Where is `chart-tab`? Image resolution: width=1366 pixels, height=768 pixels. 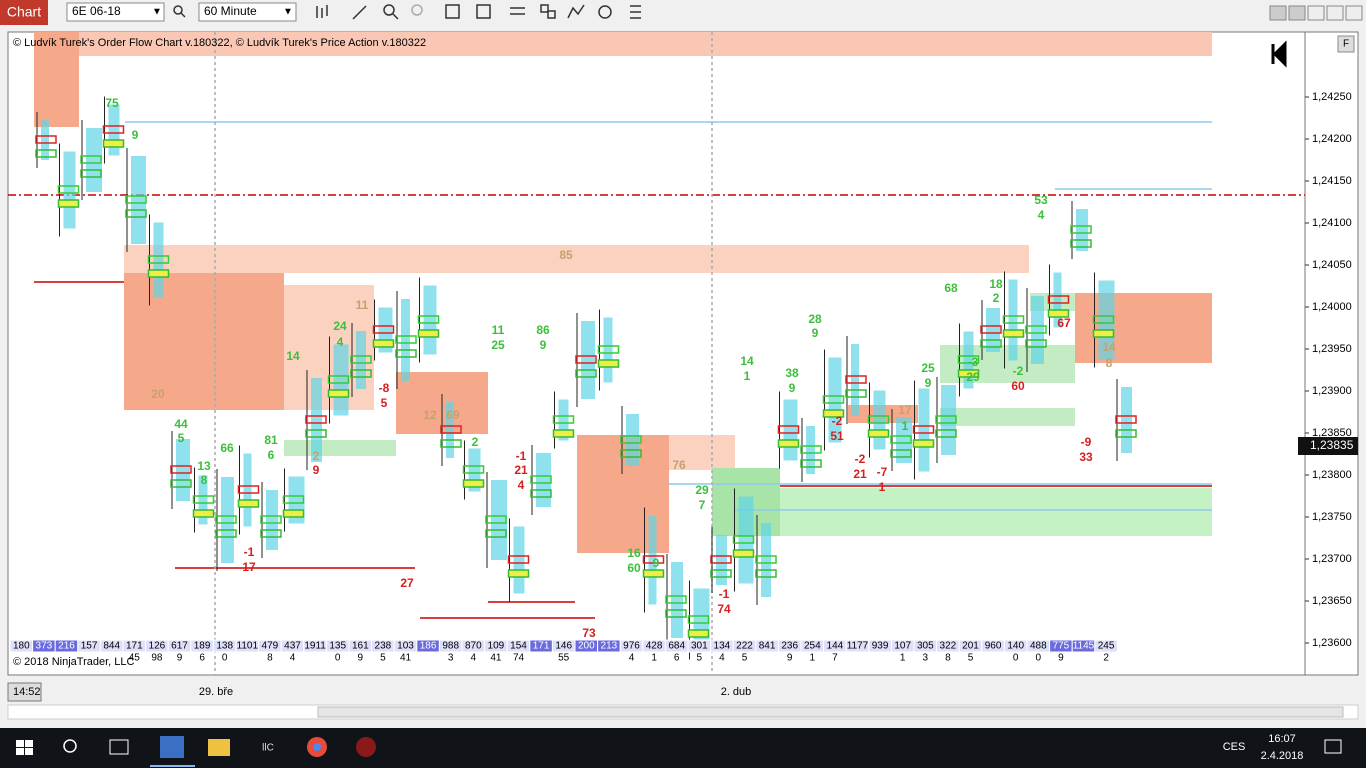 chart-tab is located at coordinates (24, 12).